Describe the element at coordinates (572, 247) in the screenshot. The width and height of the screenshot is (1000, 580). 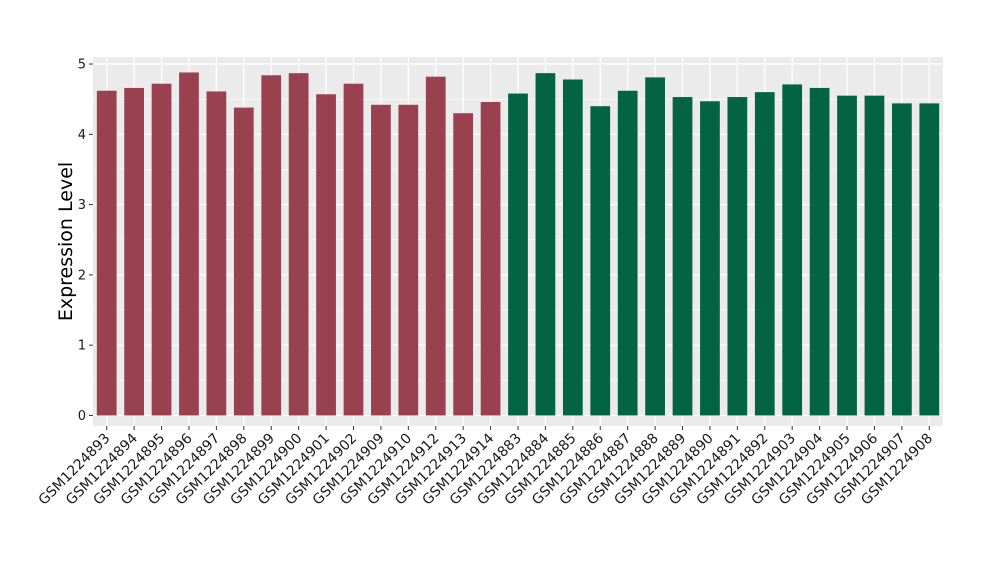
I see `bar-GSM1224885` at that location.